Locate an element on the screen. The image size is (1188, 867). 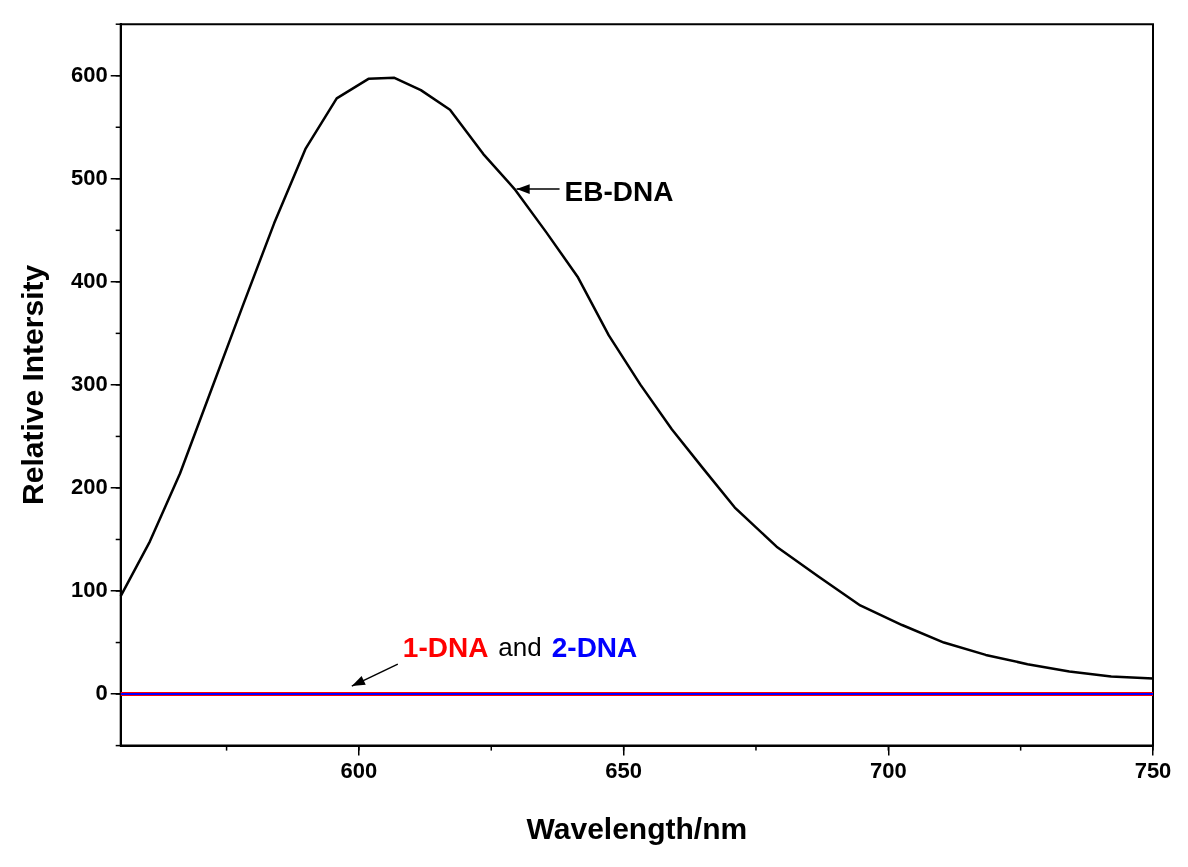
series-label: 2-DNA is located at coordinates (594, 647).